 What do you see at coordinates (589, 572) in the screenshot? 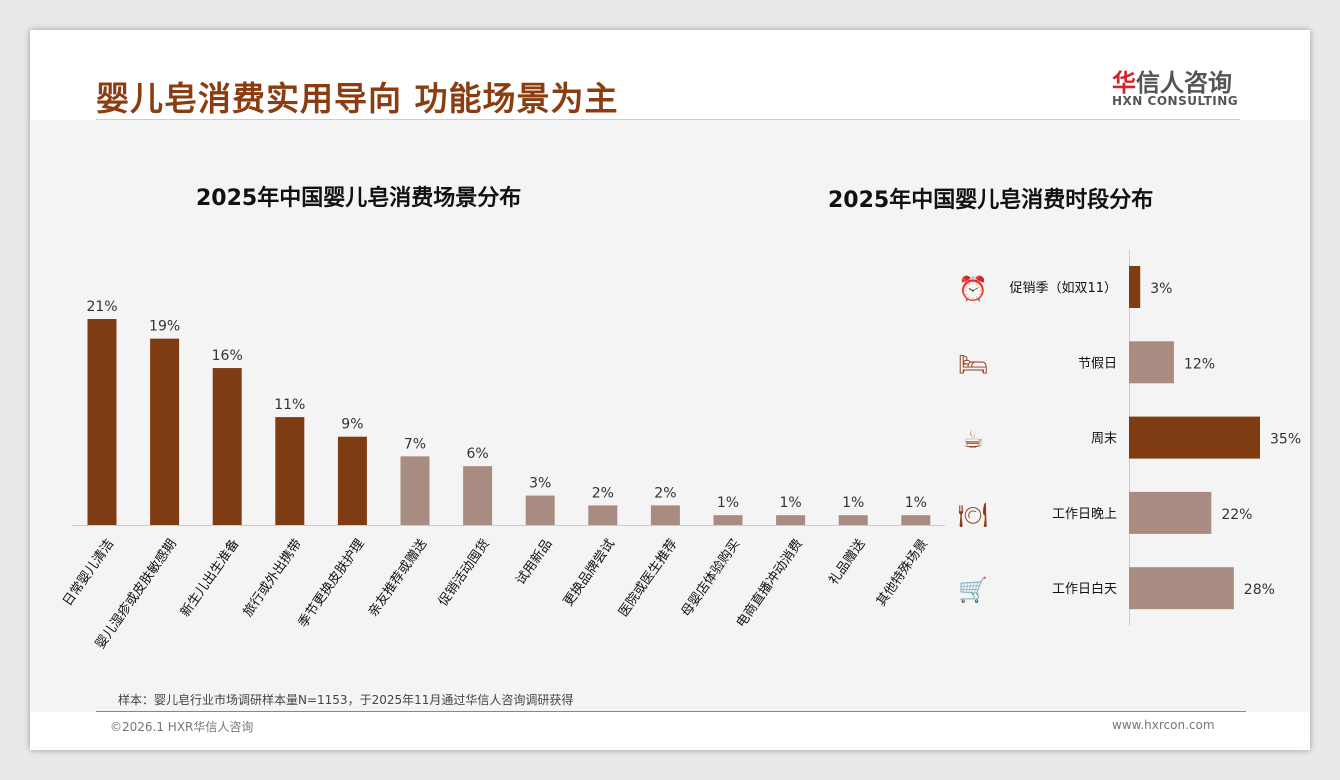
I see `category-label: 更换品牌尝试` at bounding box center [589, 572].